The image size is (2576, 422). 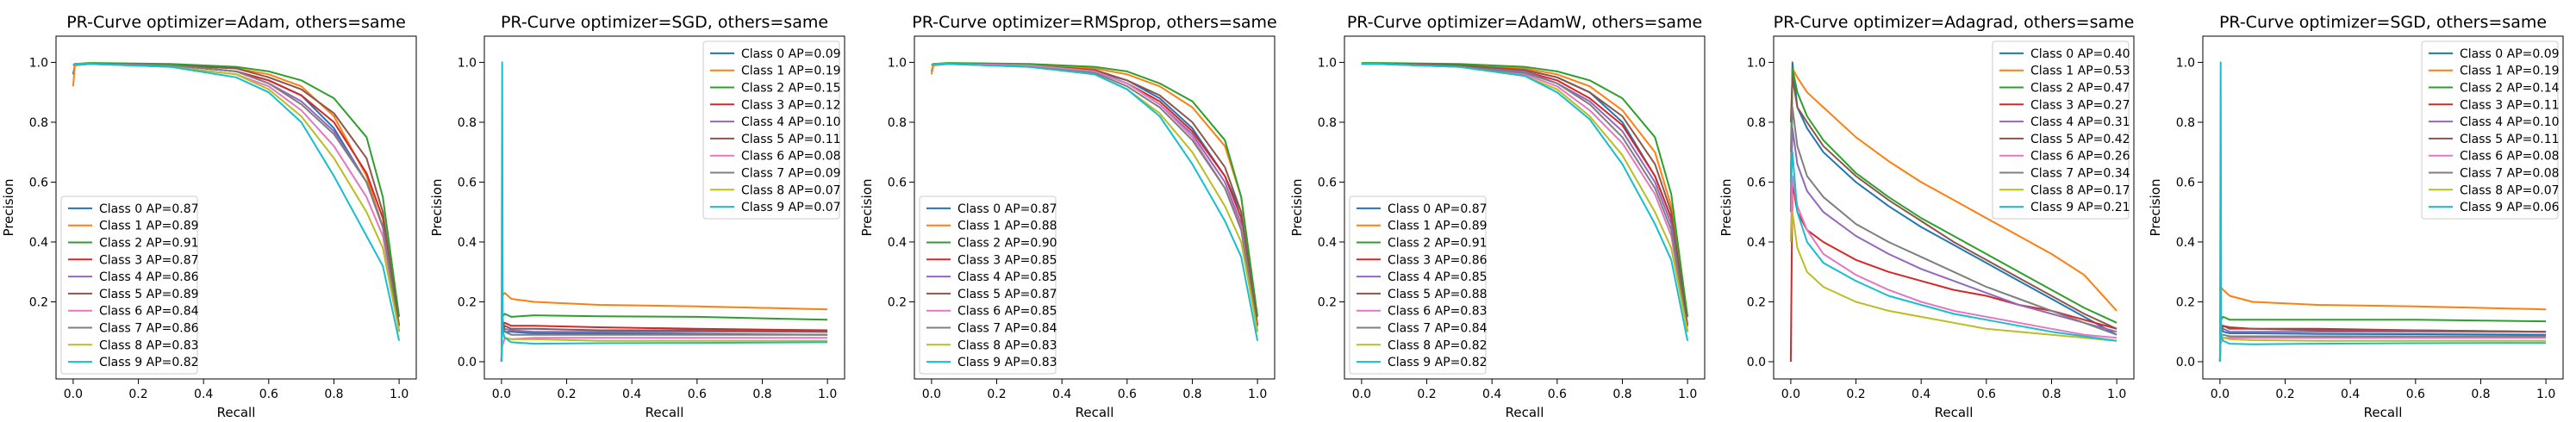 I want to click on chart-0-ytick-label: 0.8, so click(x=38, y=123).